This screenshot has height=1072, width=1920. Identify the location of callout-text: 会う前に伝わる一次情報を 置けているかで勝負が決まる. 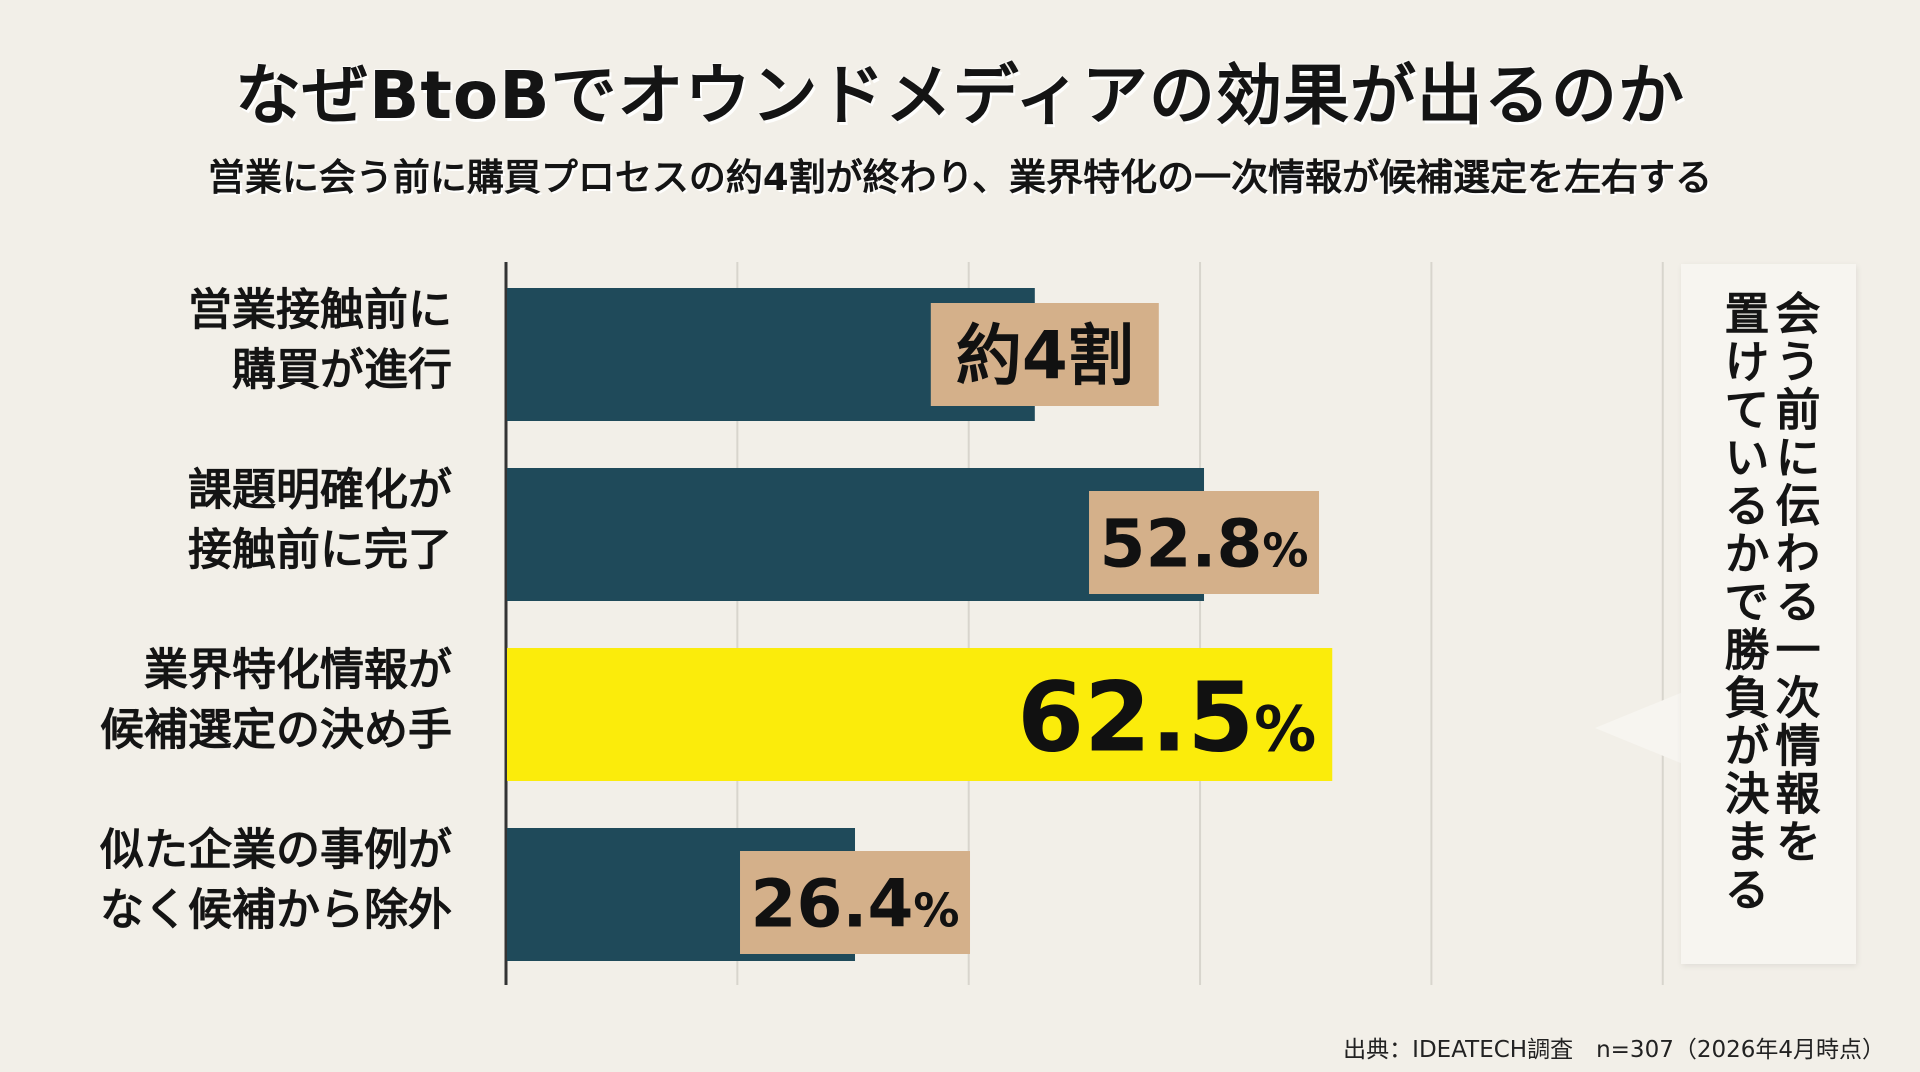
(1768, 620).